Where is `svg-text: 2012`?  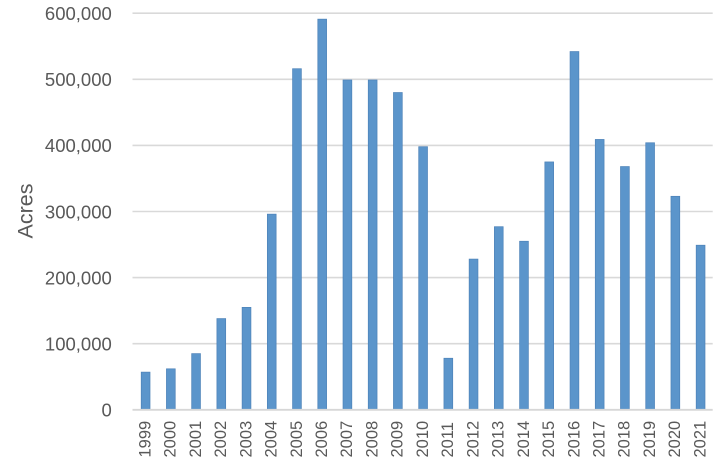 svg-text: 2012 is located at coordinates (473, 439).